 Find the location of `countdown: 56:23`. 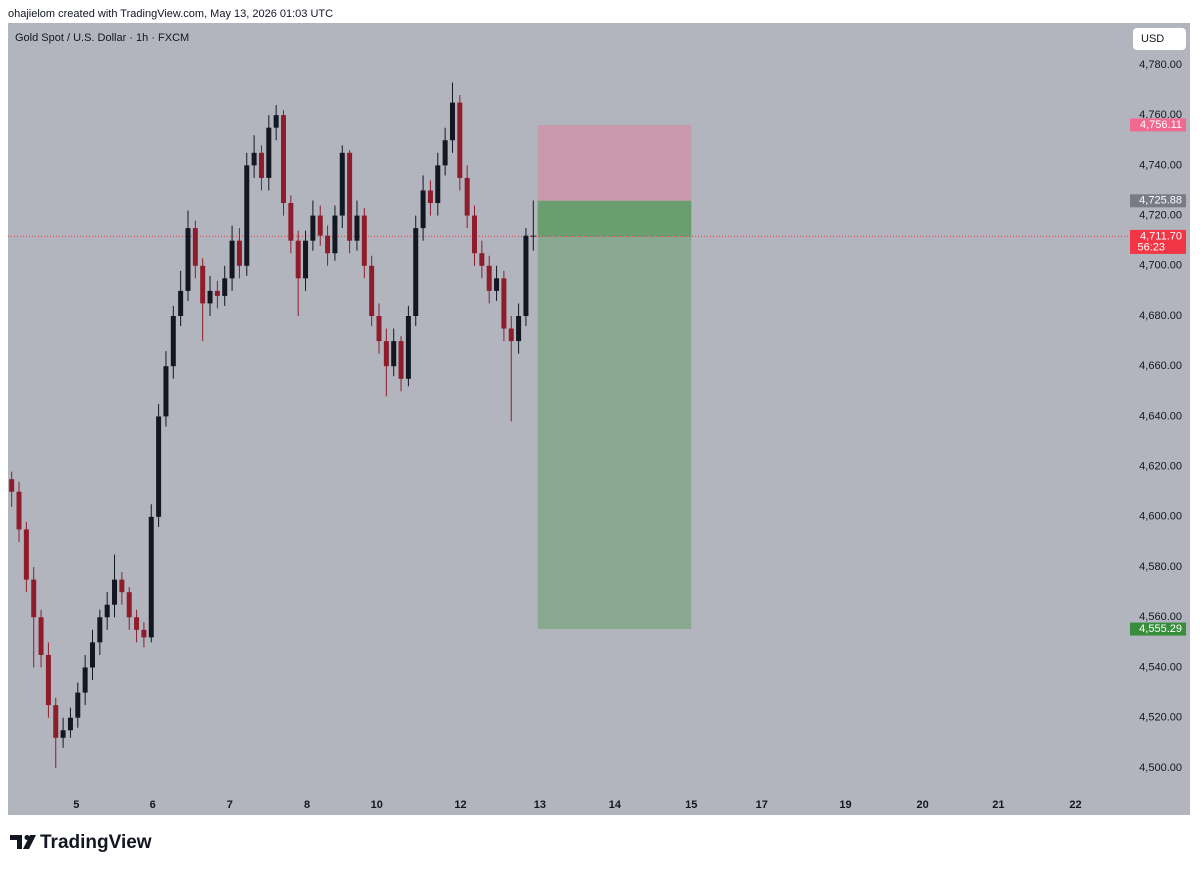

countdown: 56:23 is located at coordinates (1151, 247).